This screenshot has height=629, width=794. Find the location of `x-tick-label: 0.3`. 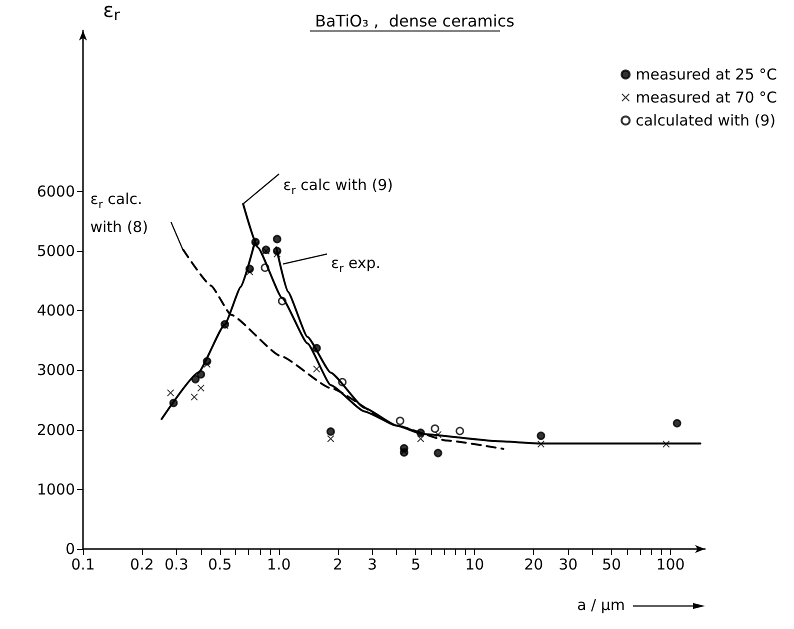

x-tick-label: 0.3 is located at coordinates (176, 565).